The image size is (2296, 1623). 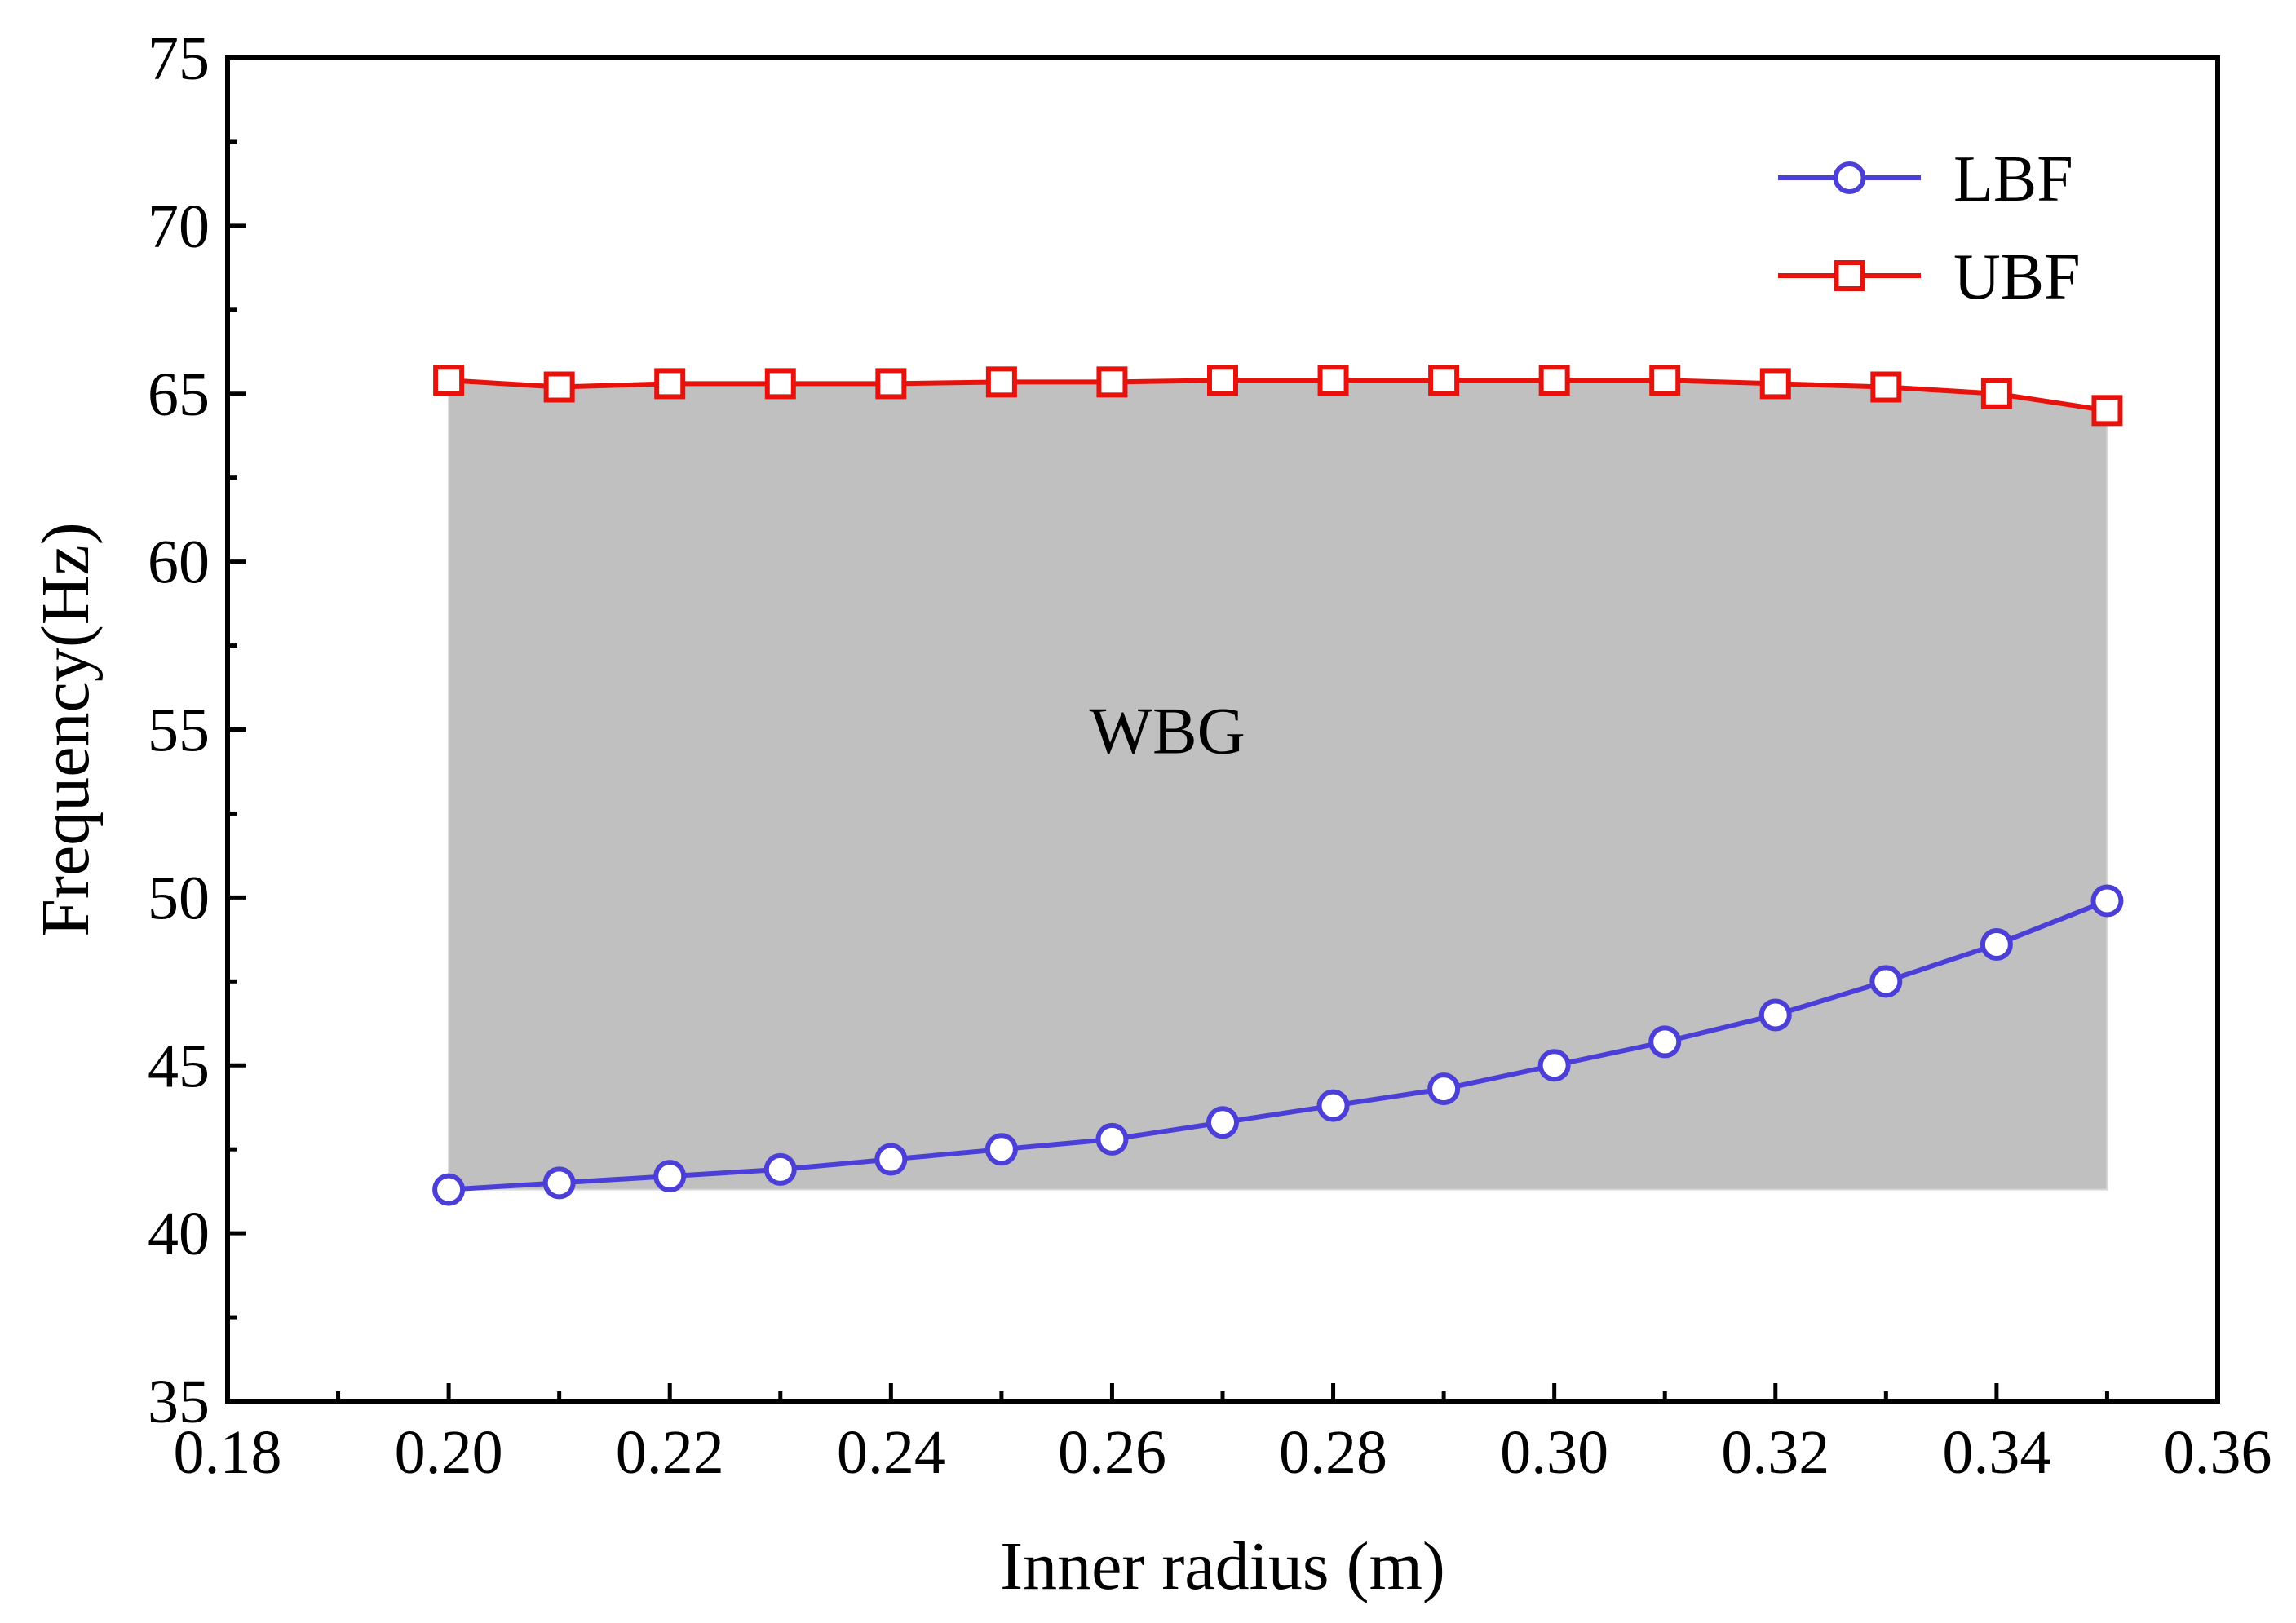 What do you see at coordinates (66, 729) in the screenshot?
I see `y-axis-title: Frequency(Hz)` at bounding box center [66, 729].